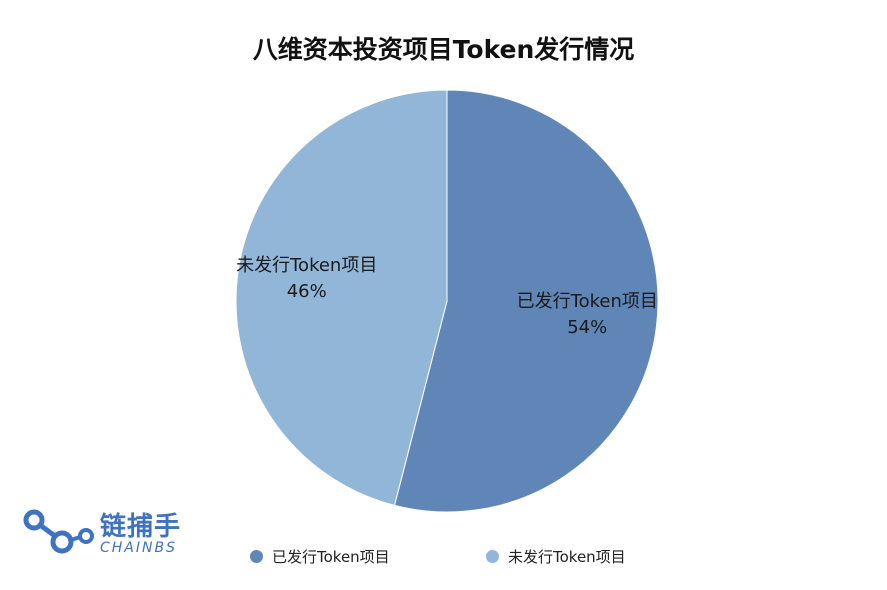 This screenshot has height=590, width=887. Describe the element at coordinates (58, 531) in the screenshot. I see `chain-logo-icon` at that location.